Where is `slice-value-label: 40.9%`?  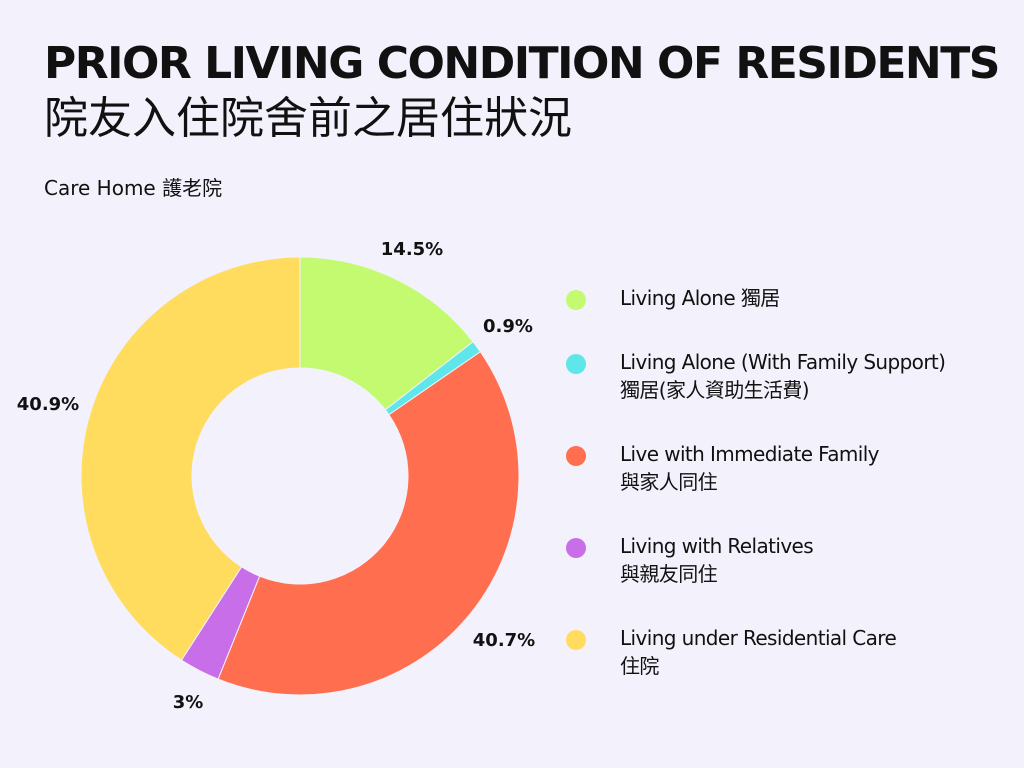
slice-value-label: 40.9% is located at coordinates (48, 404).